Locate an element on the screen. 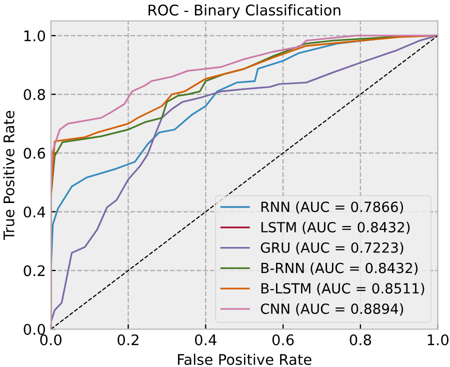 Image resolution: width=450 pixels, height=367 pixels. y-tick-label: 0.4 is located at coordinates (35, 212).